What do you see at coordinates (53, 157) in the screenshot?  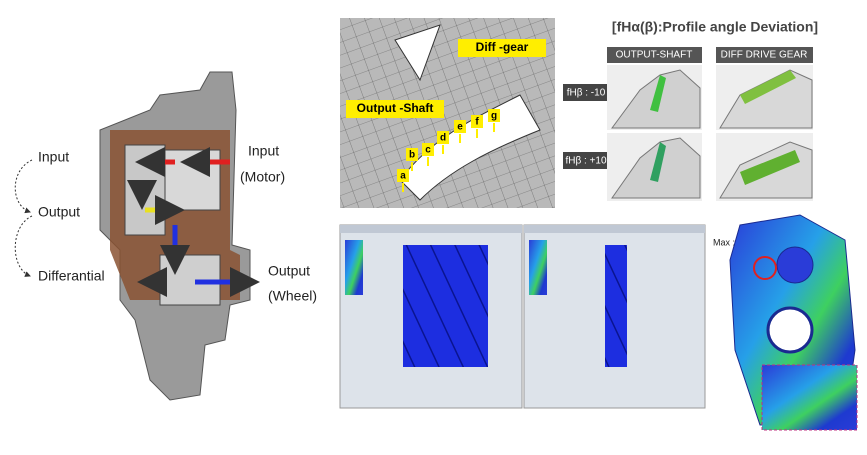 I see `flow-input: Input` at bounding box center [53, 157].